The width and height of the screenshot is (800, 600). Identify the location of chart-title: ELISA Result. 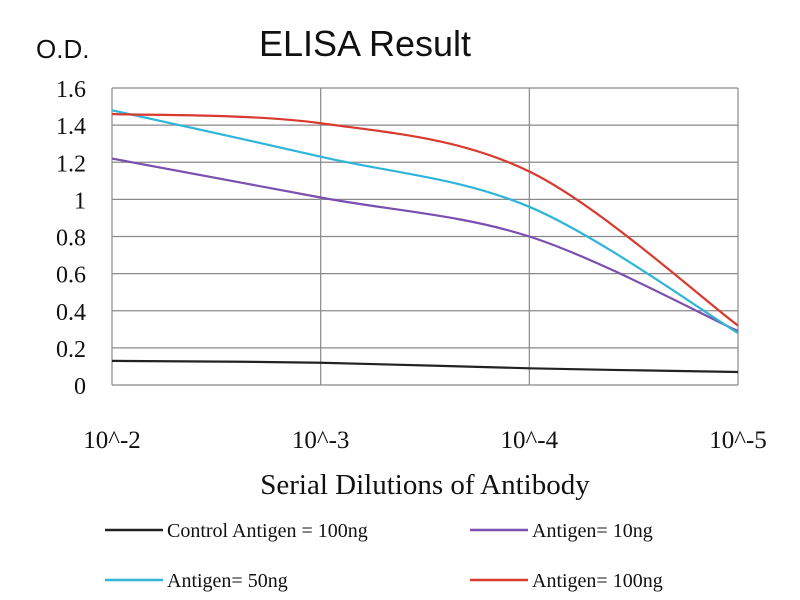
(365, 43).